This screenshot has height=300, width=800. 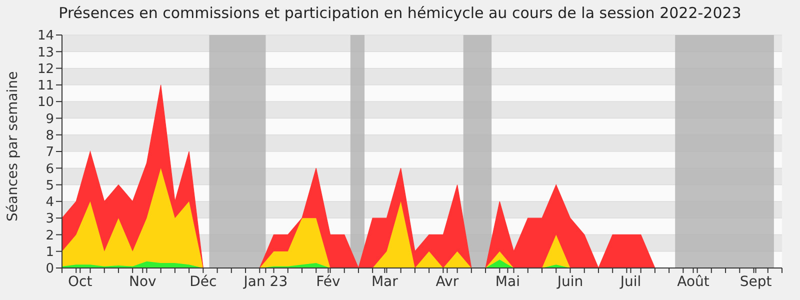 I want to click on y-tick-label: 6, so click(x=50, y=169).